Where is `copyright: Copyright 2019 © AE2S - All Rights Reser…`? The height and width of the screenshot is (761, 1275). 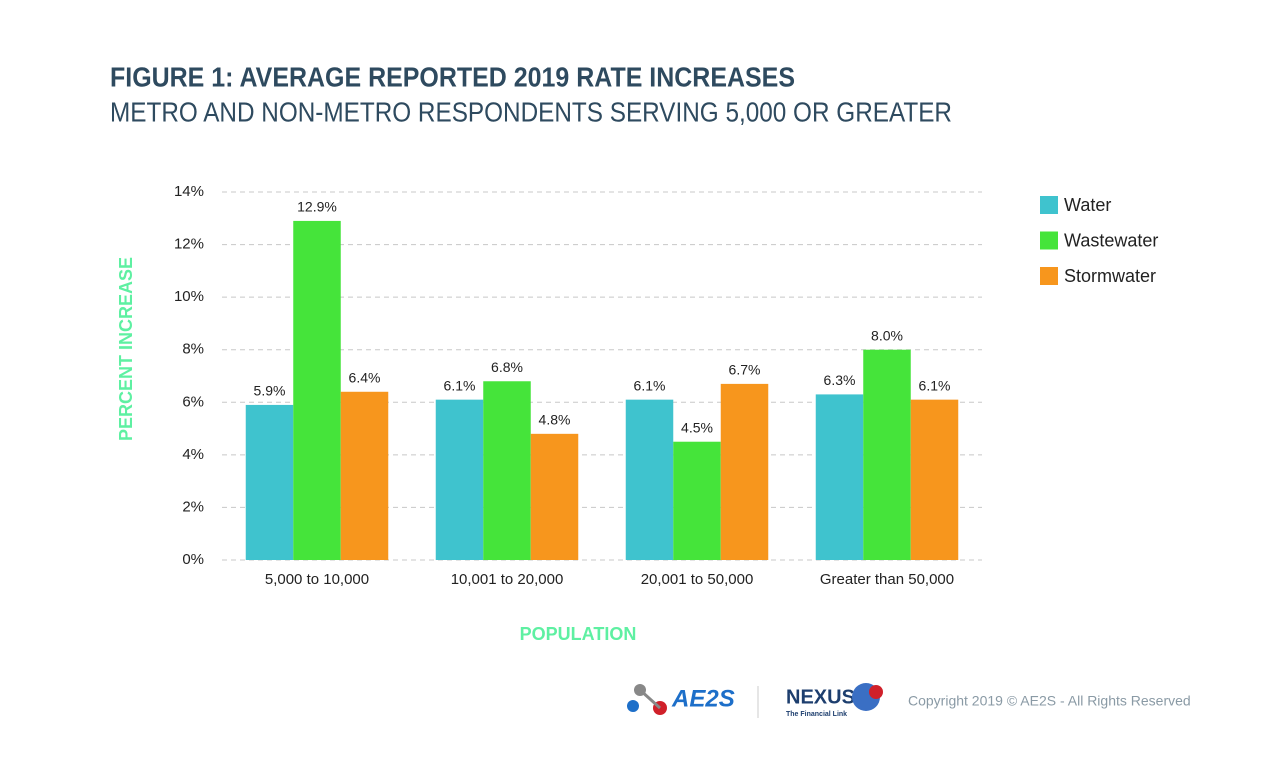
copyright: Copyright 2019 © AE2S - All Rights Reser… is located at coordinates (1049, 701).